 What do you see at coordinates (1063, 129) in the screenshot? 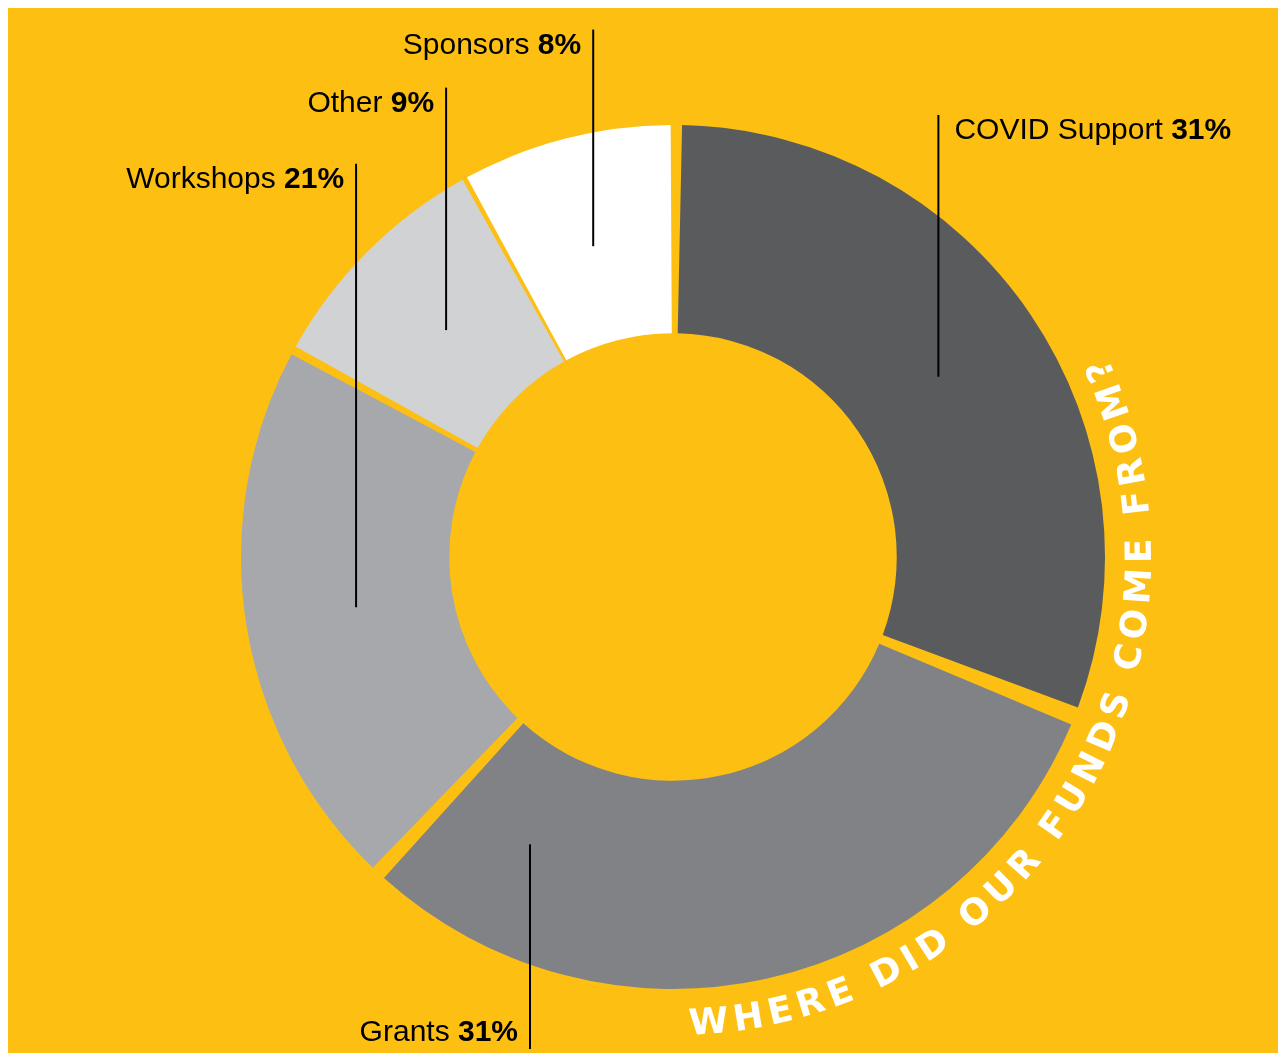
I see `slice-label: COVID Support` at bounding box center [1063, 129].